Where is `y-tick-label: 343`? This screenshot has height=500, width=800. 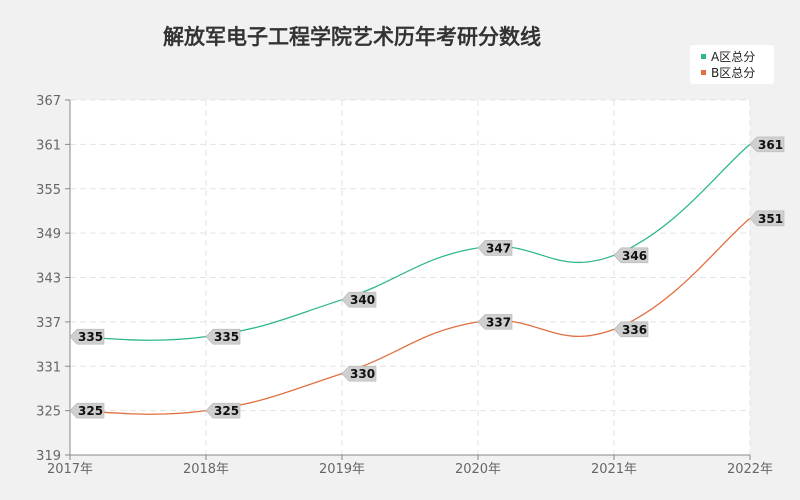 y-tick-label: 343 is located at coordinates (48, 279).